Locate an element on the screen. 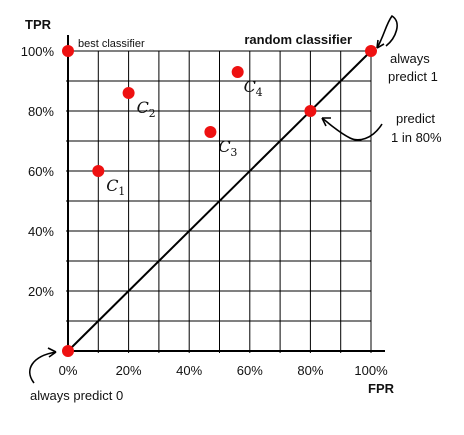 This screenshot has height=435, width=464. x-tick-label: 20% is located at coordinates (129, 370).